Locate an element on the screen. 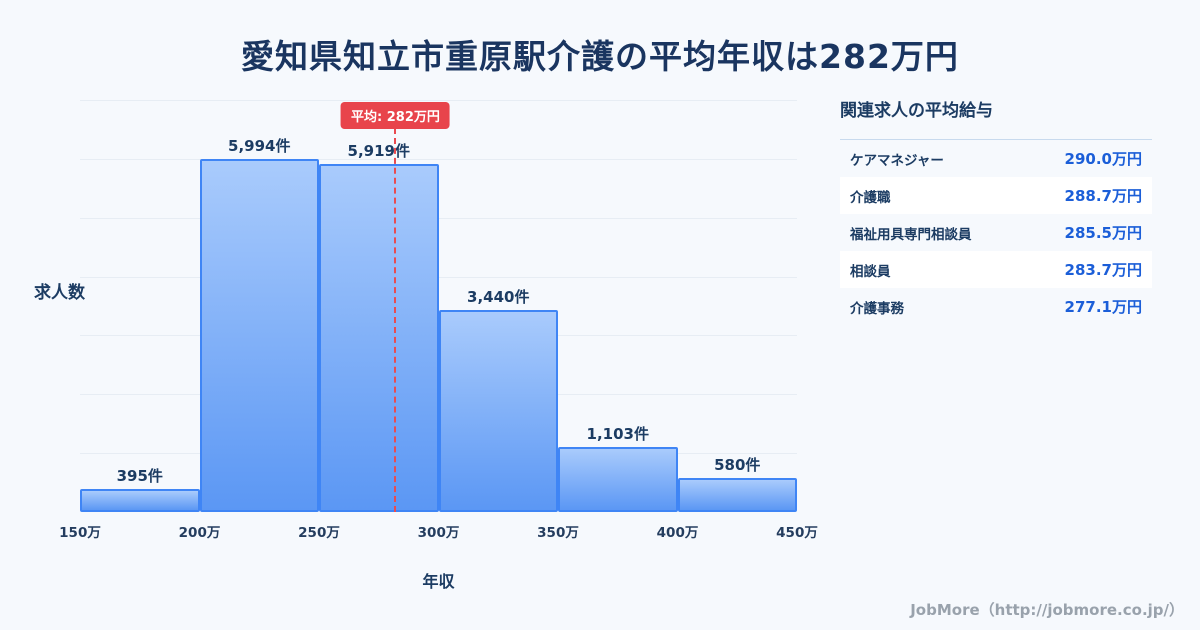  salary-row: 福祉用具専門相談員 285.5万円 is located at coordinates (996, 232).